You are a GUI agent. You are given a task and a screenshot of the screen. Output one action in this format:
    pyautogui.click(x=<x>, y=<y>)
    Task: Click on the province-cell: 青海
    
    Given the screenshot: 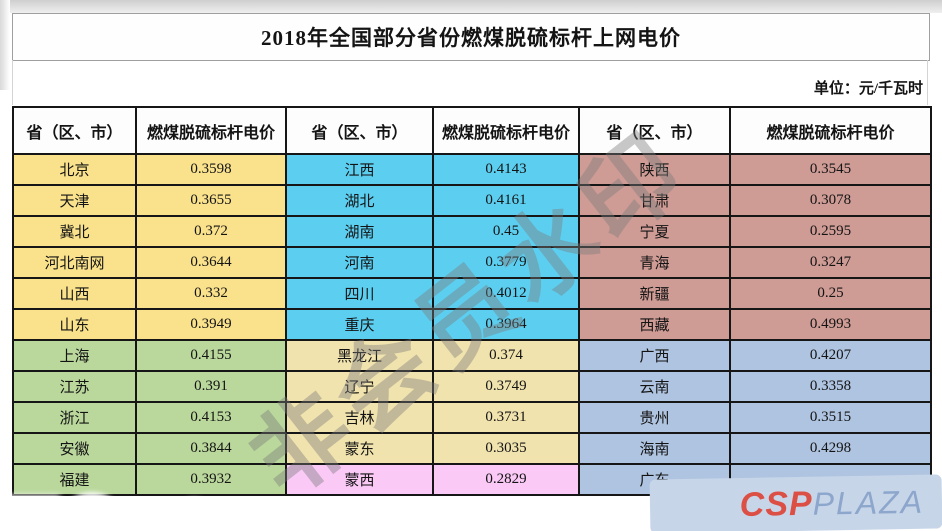 What is the action you would take?
    pyautogui.click(x=654, y=262)
    